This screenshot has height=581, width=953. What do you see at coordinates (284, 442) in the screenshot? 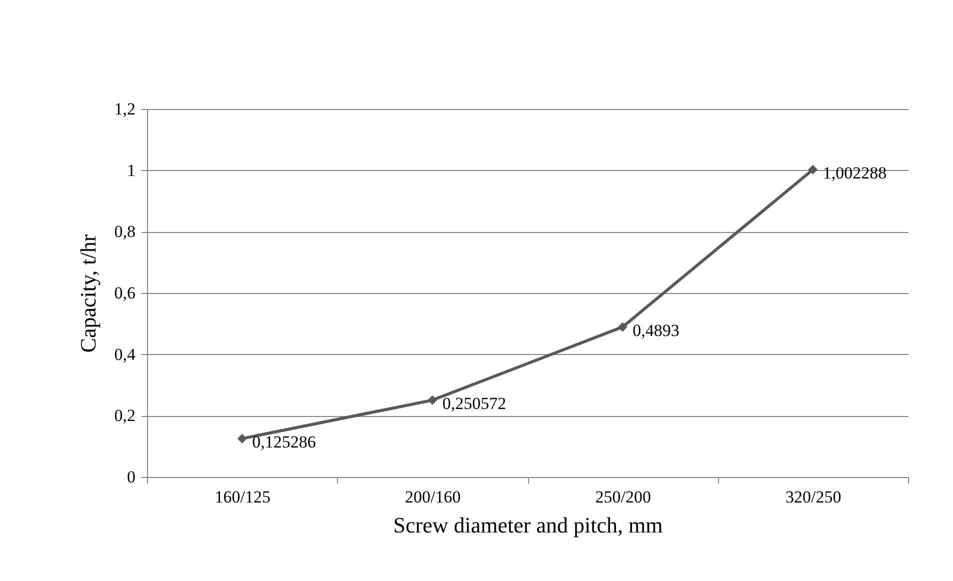
I see `data-label: 0,125286` at bounding box center [284, 442].